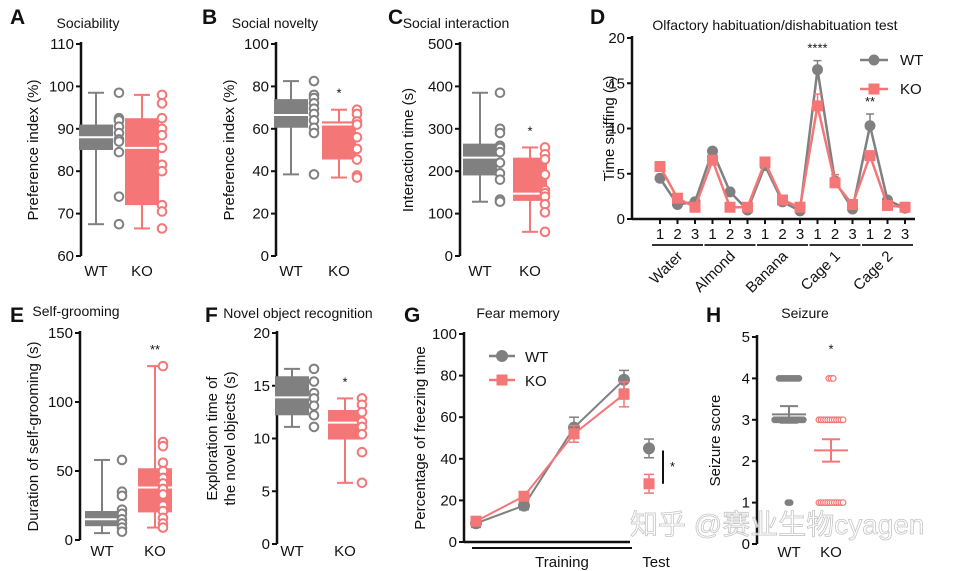 The width and height of the screenshot is (961, 571). I want to click on significance-marker: *, so click(338, 93).